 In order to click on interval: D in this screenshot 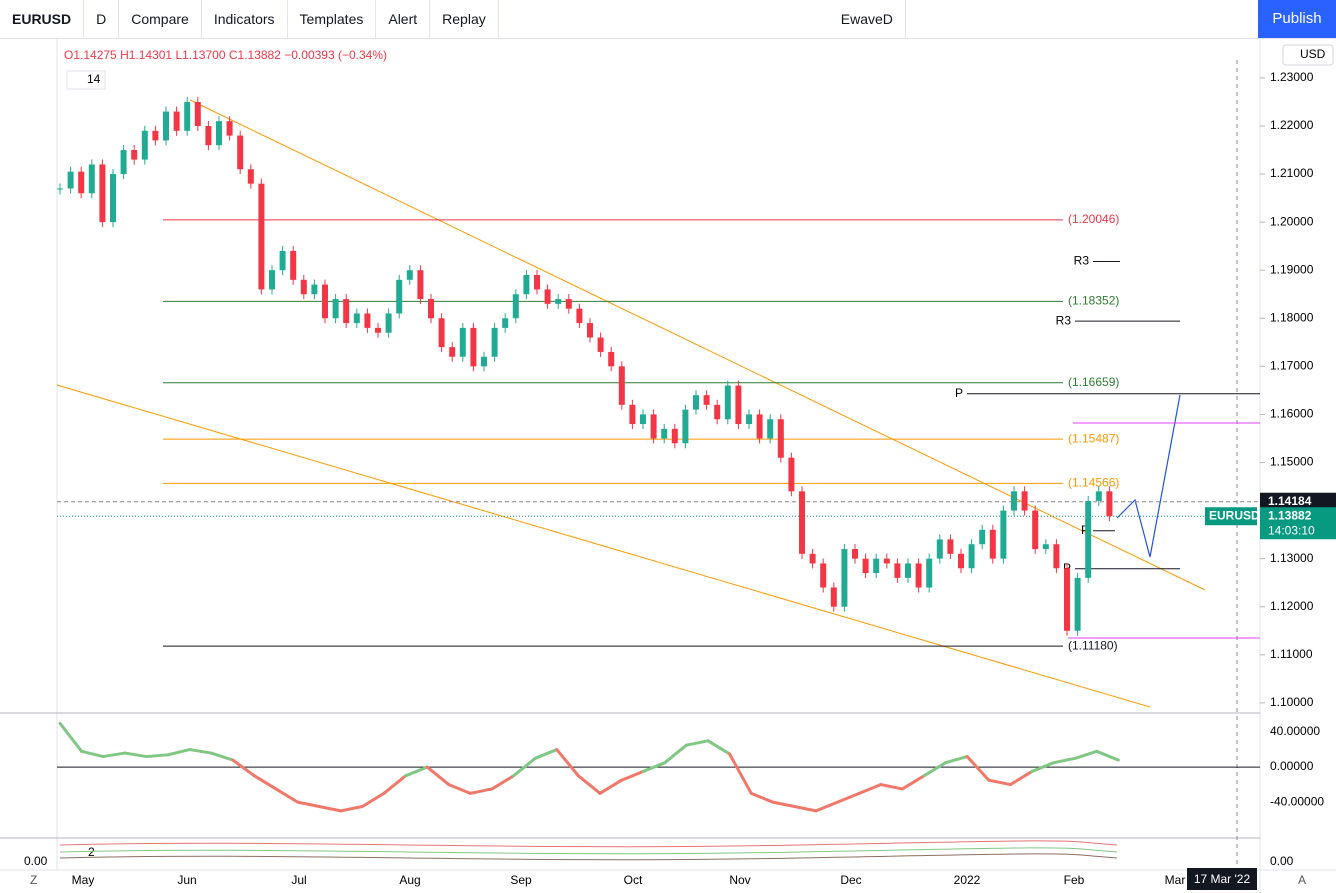, I will do `click(102, 19)`.